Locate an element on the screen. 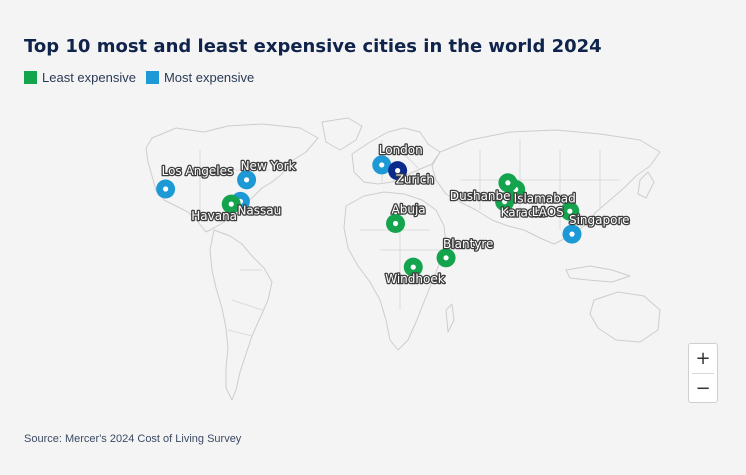 The width and height of the screenshot is (746, 475). marker-dot-havana is located at coordinates (231, 204).